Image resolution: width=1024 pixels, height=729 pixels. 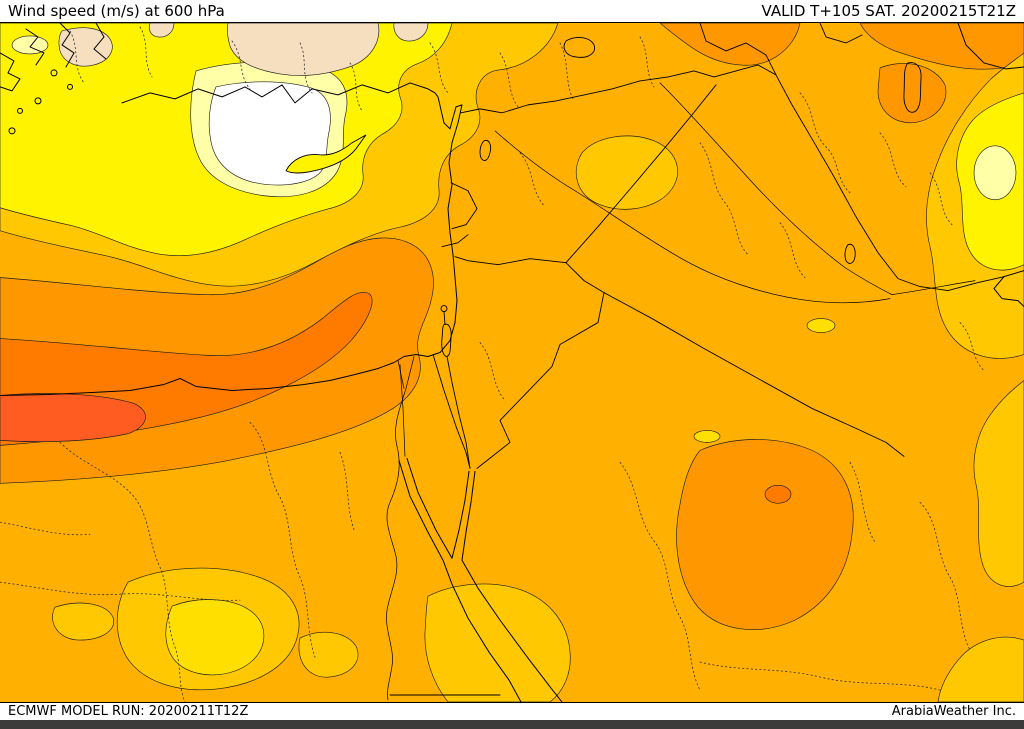 I want to click on band-yellow-spot-desert, so click(x=707, y=436).